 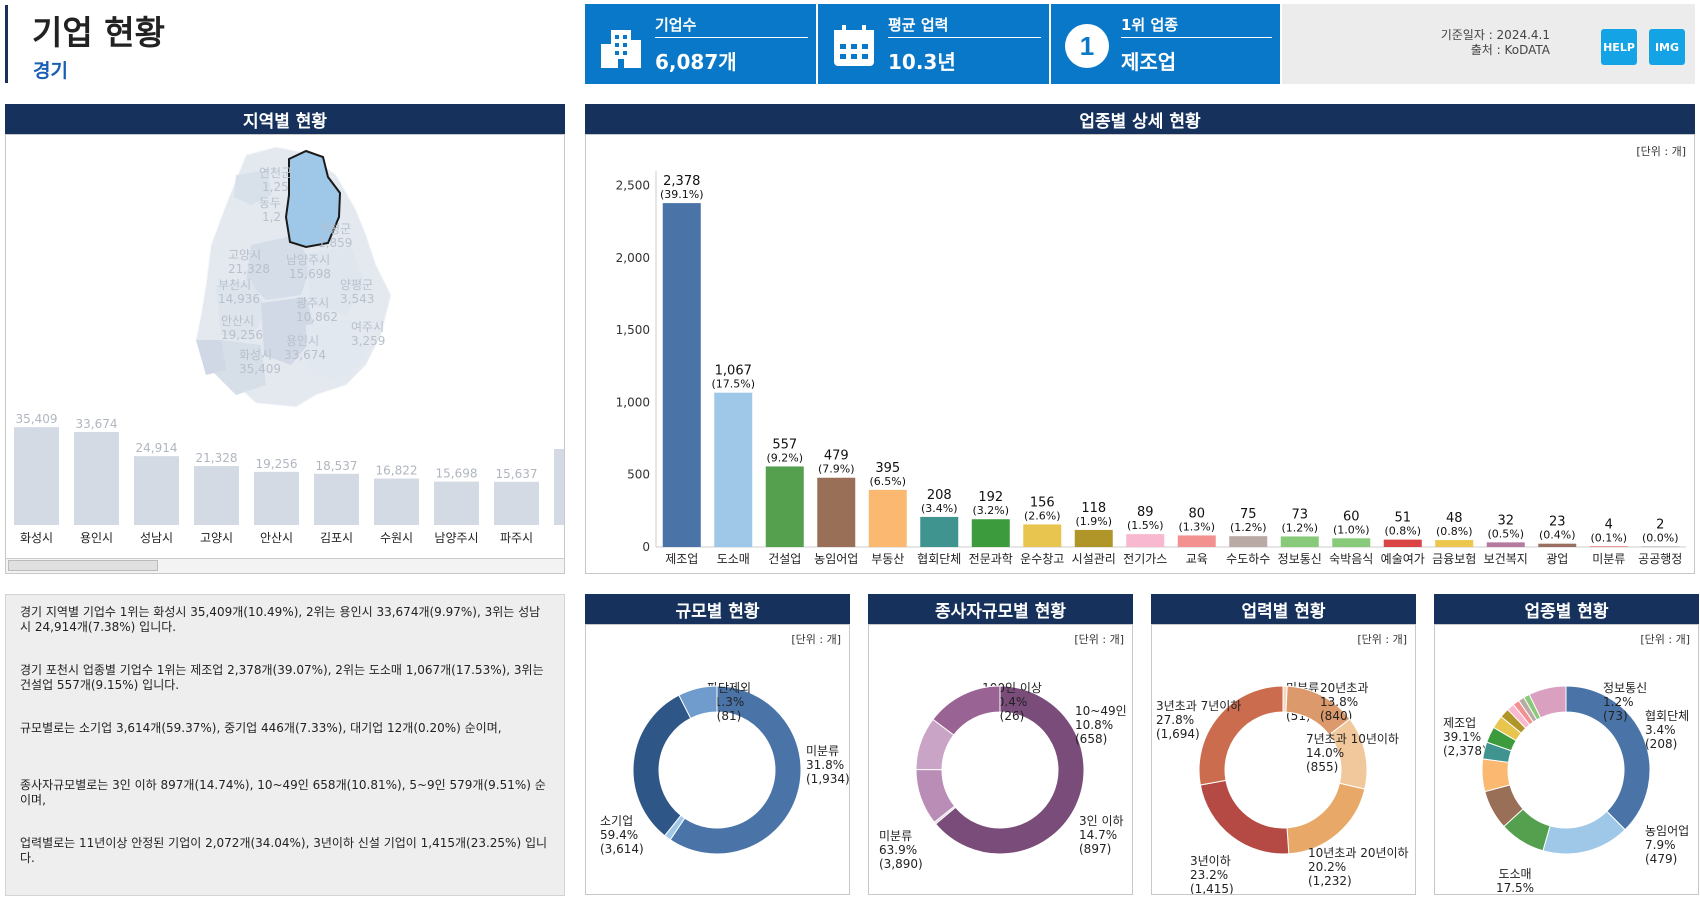 I want to click on donut-panel-title: 업종별 현황, so click(x=1566, y=609).